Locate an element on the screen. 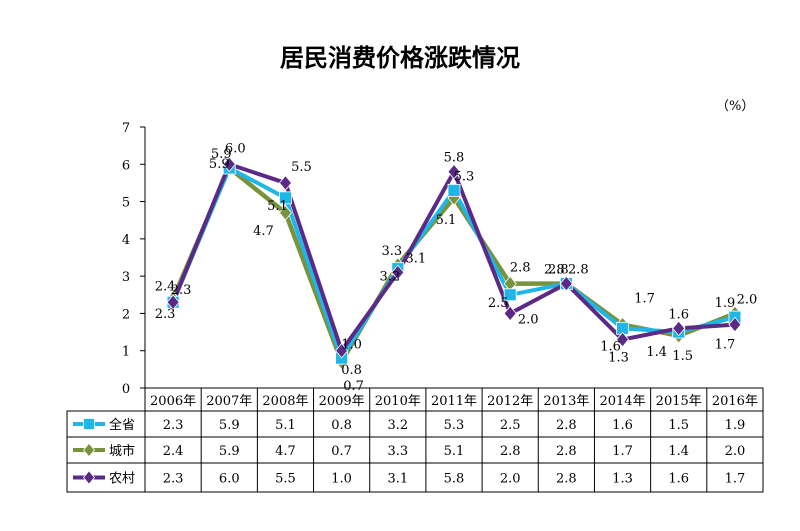  x-category-label: 2015年 is located at coordinates (679, 401).